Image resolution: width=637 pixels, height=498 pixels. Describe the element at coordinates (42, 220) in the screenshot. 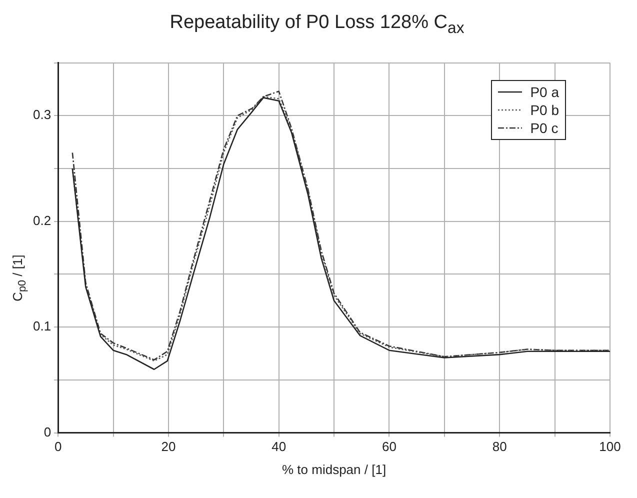

I see `y-tick-label: 0.2` at that location.